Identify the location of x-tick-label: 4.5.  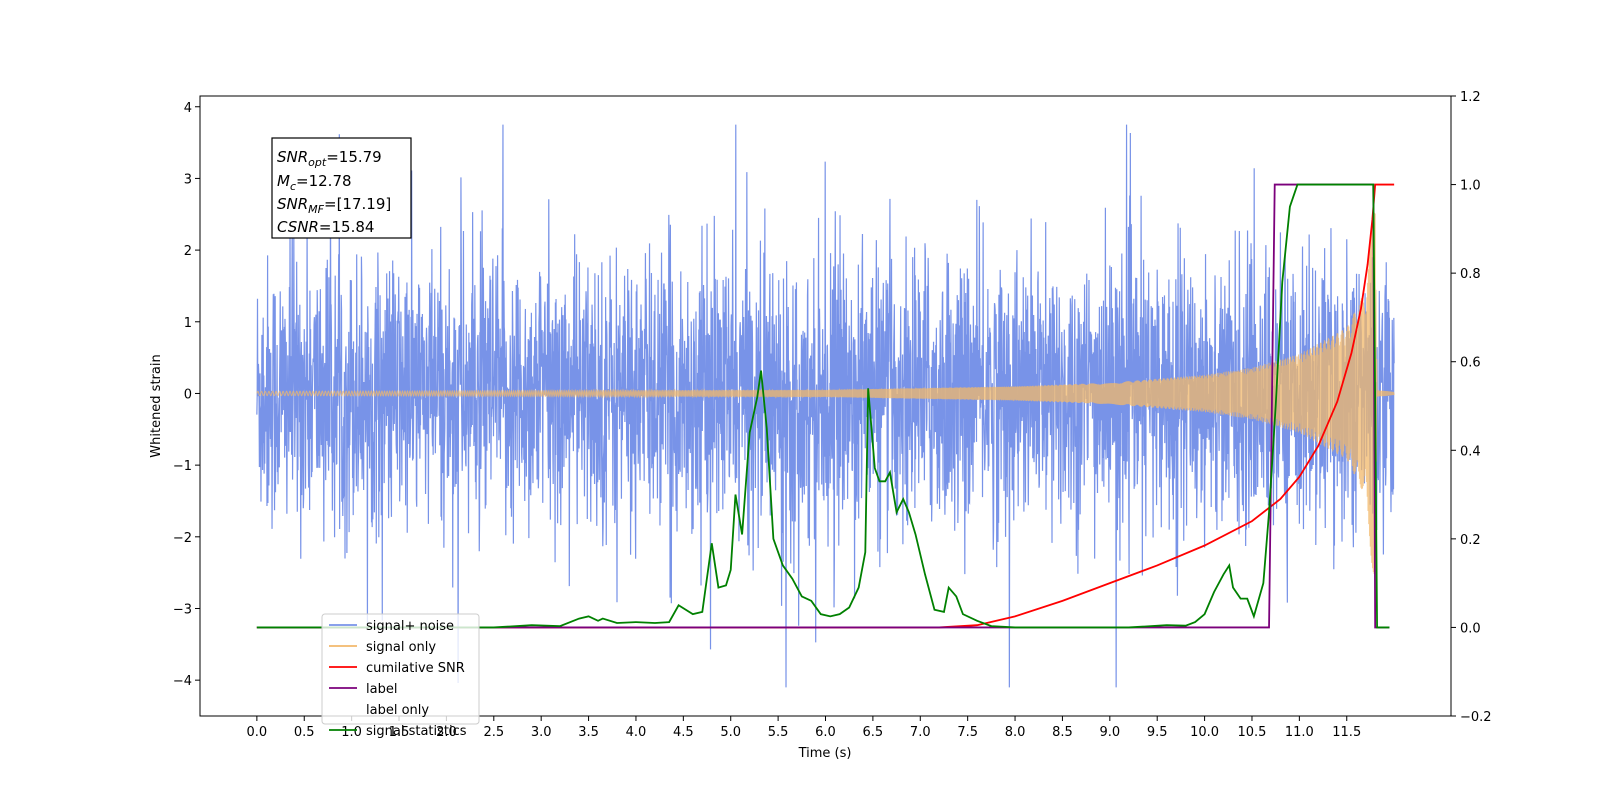
(683, 732).